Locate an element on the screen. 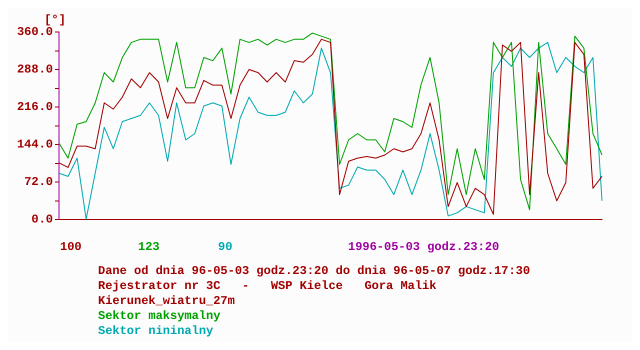 The height and width of the screenshot is (350, 640). text: 123 is located at coordinates (149, 247).